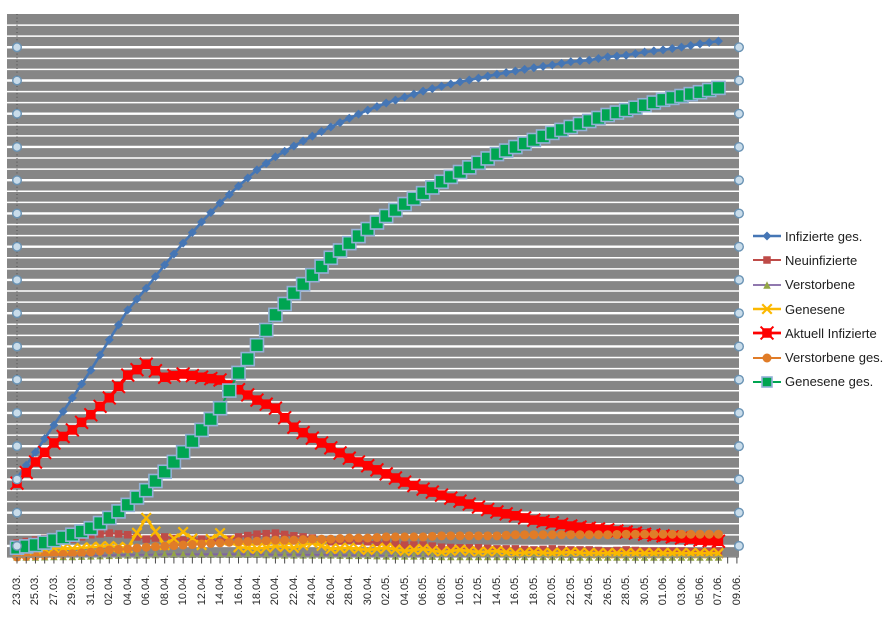 This screenshot has width=892, height=626. I want to click on legend-label: Genesene, so click(815, 309).